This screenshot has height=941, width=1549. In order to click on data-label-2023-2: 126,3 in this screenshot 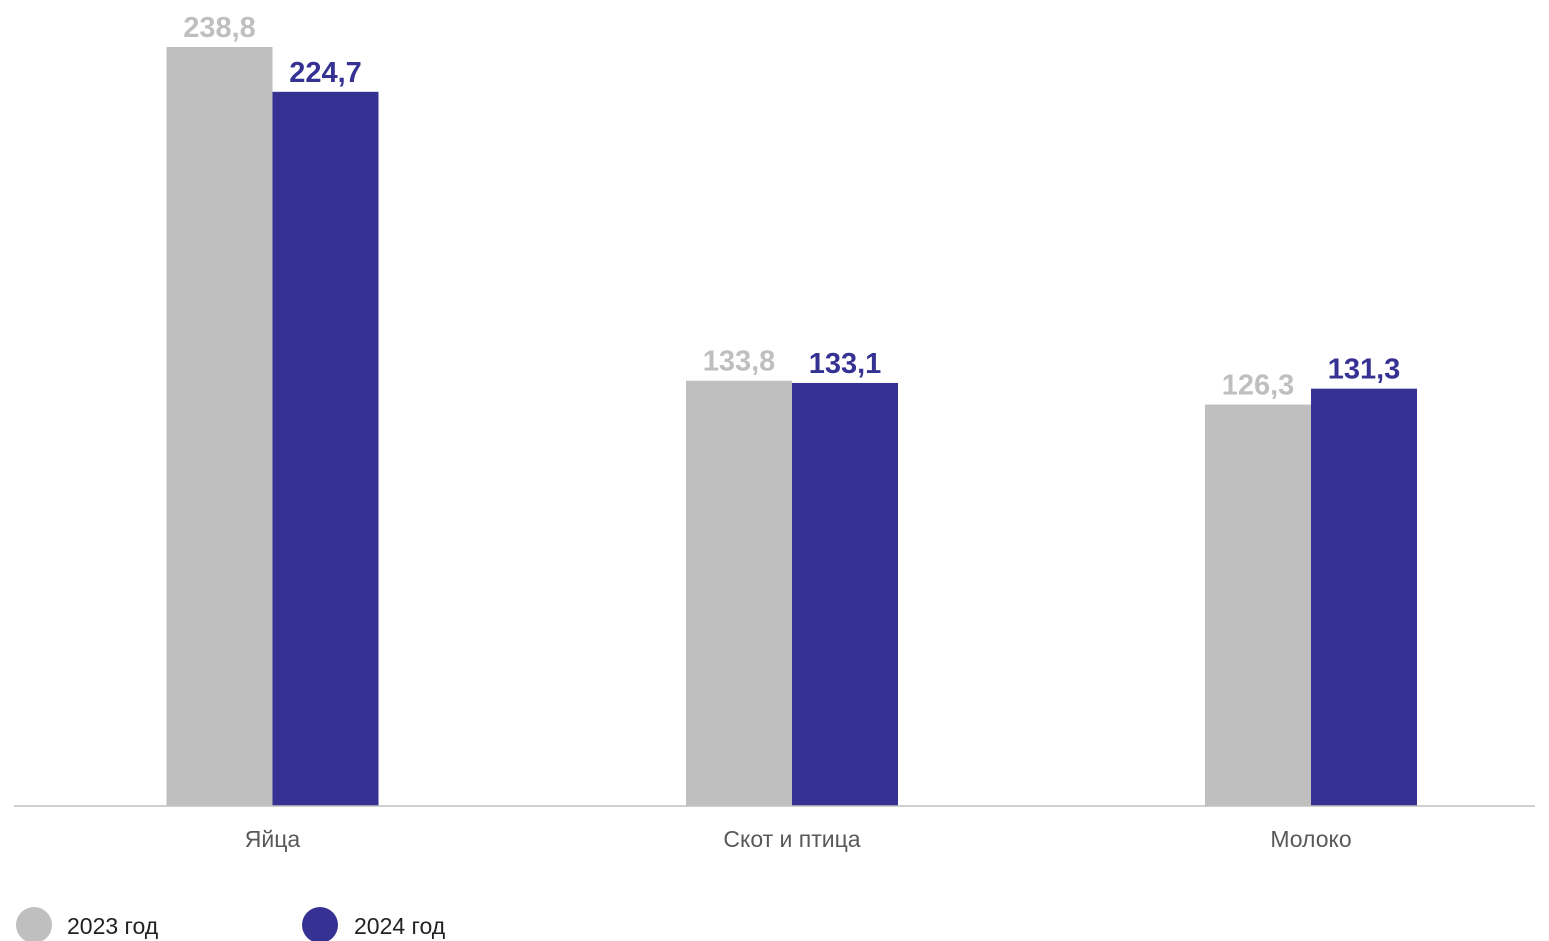, I will do `click(1258, 386)`.